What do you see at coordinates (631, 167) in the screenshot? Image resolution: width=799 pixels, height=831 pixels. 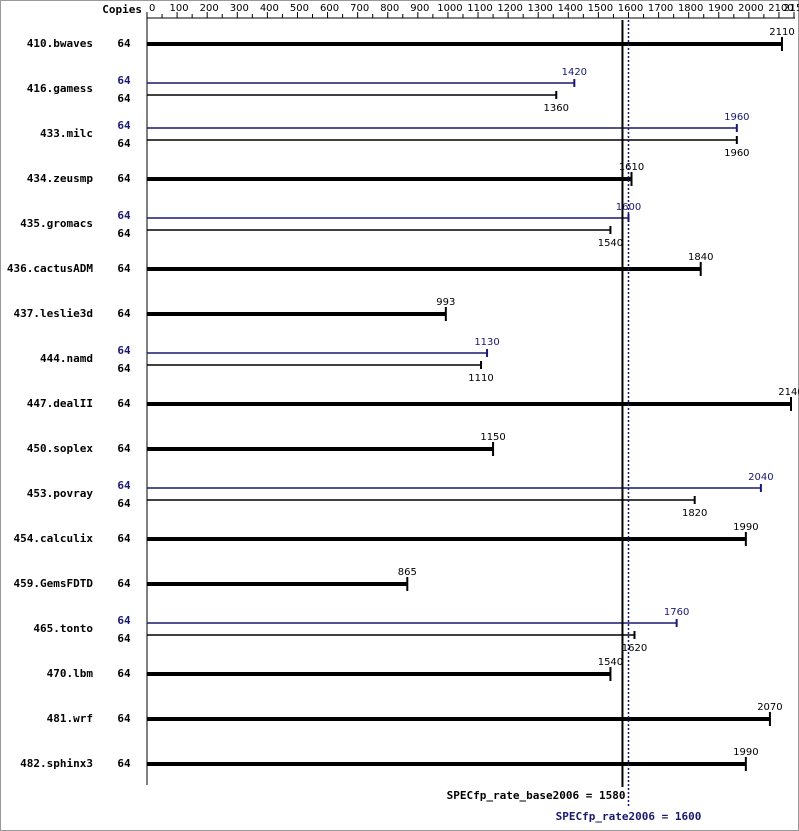 I see `value-label: 1610` at bounding box center [631, 167].